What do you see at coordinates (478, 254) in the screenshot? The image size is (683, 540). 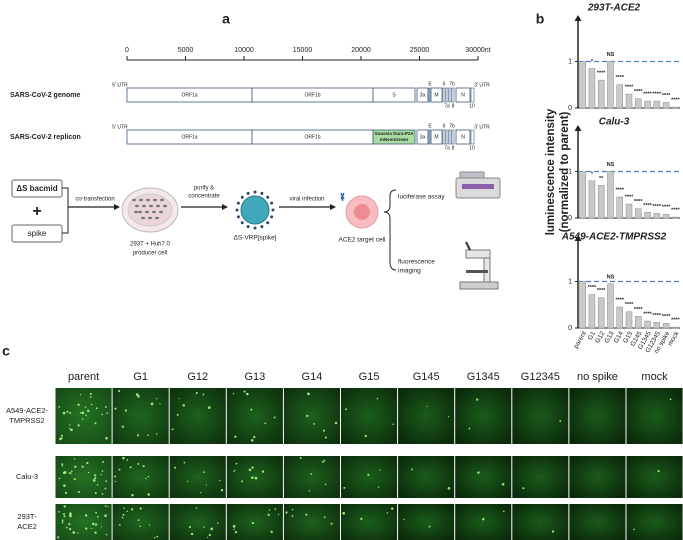 I see `microscope-head` at bounding box center [478, 254].